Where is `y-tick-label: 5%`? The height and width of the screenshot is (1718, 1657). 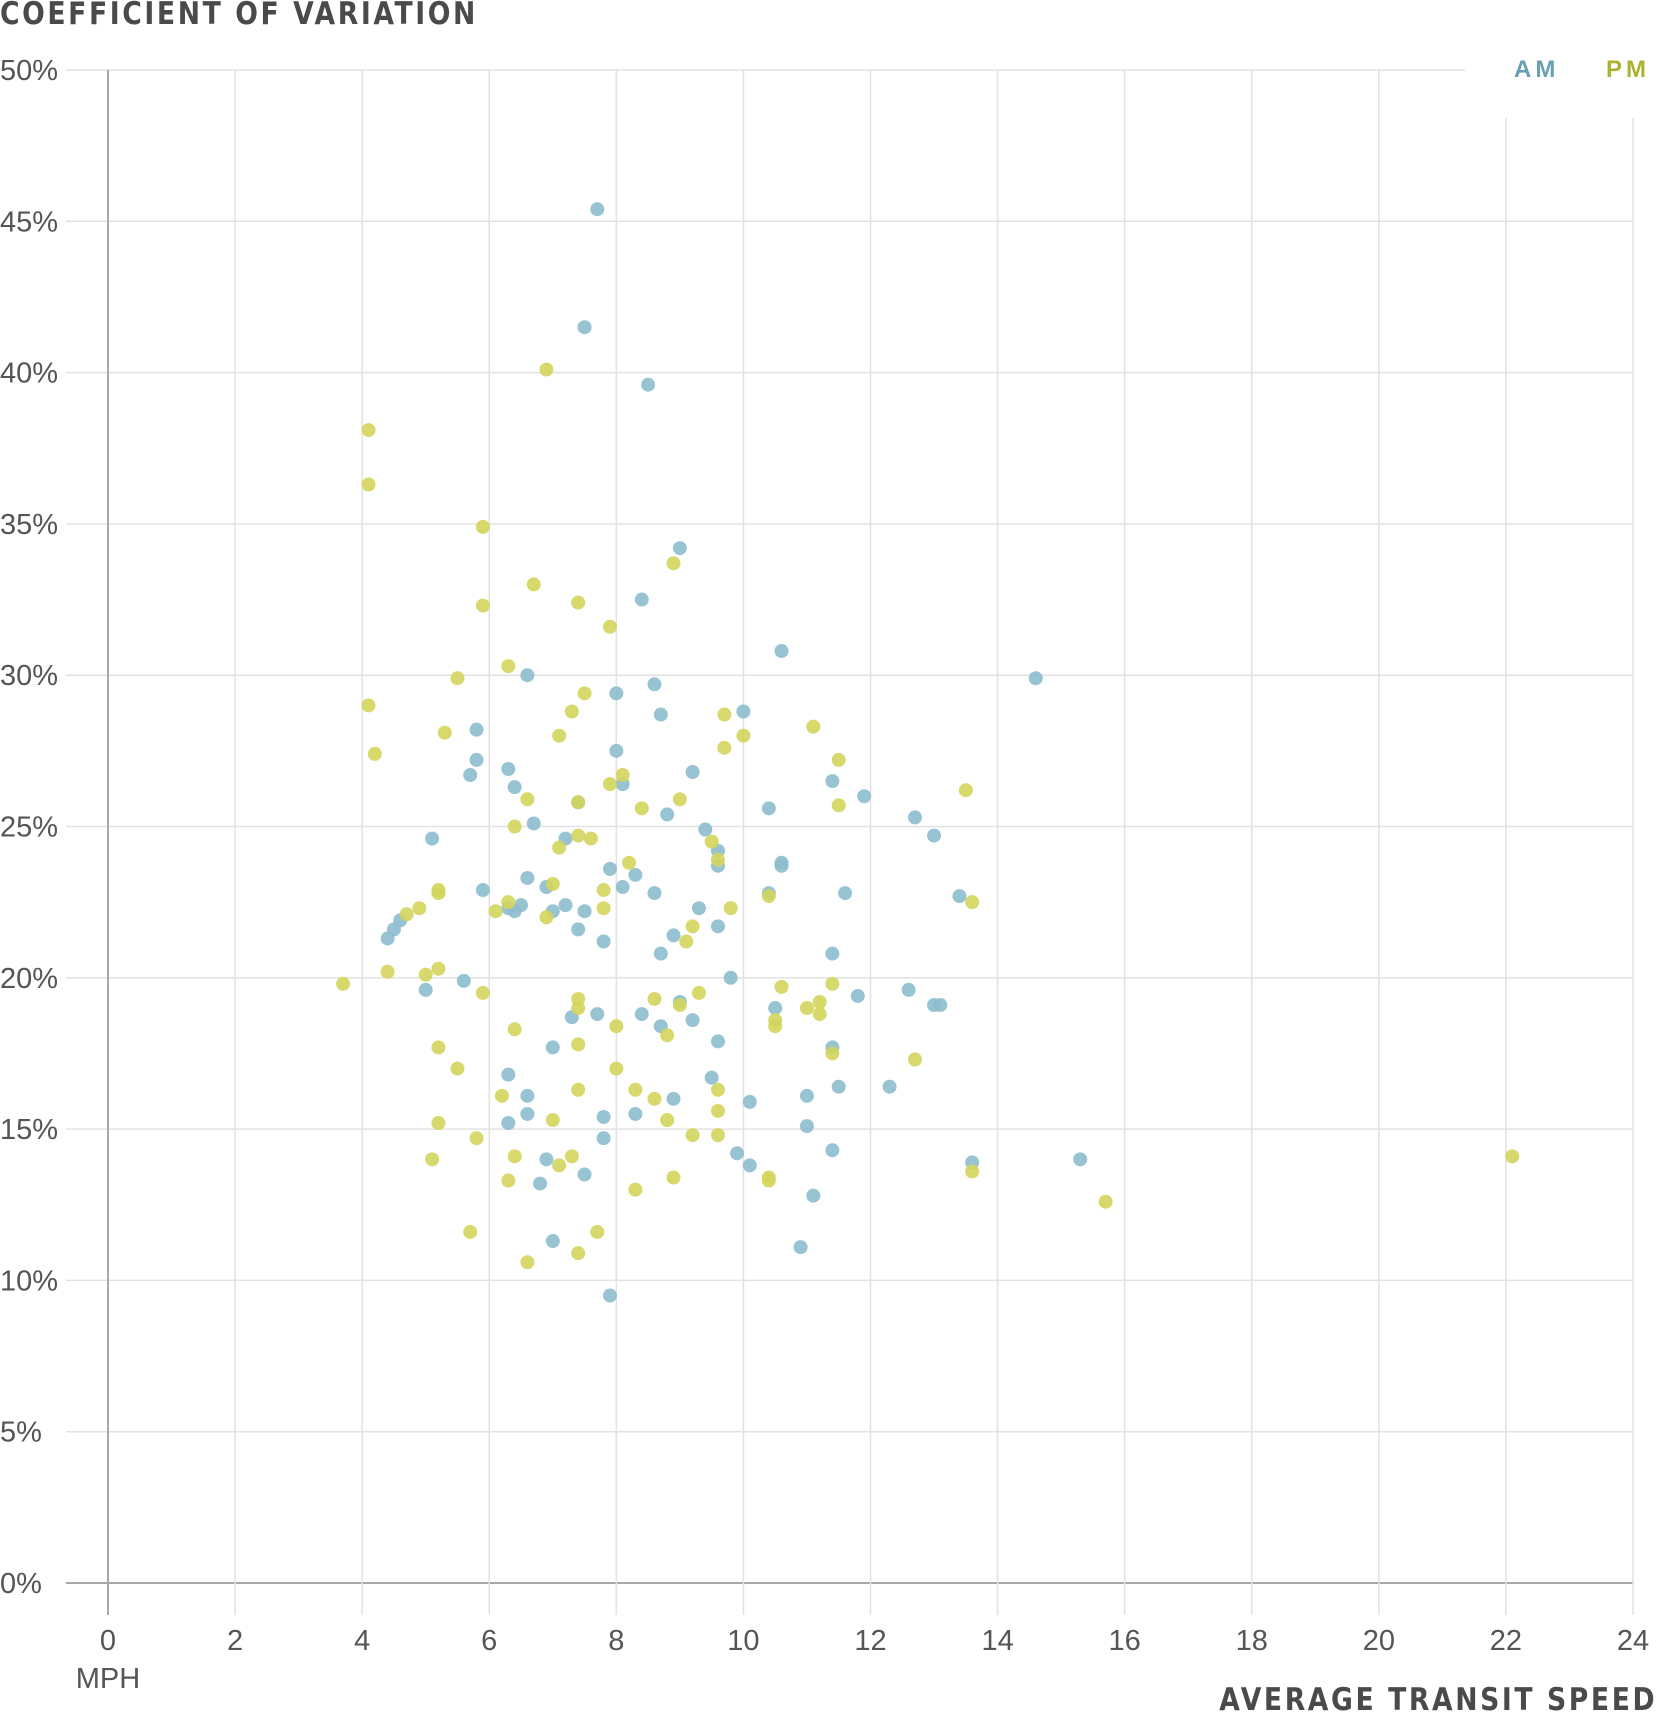
y-tick-label: 5% is located at coordinates (21, 1433).